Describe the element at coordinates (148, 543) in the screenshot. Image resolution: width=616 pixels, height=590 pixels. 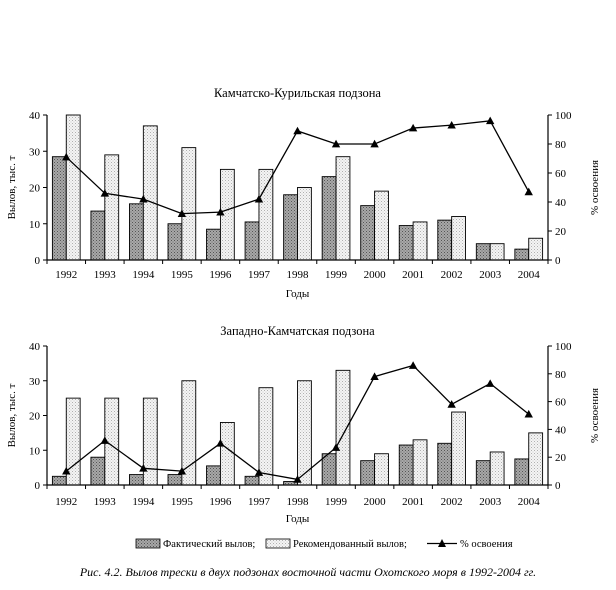
I see `legend-swatch-actual` at that location.